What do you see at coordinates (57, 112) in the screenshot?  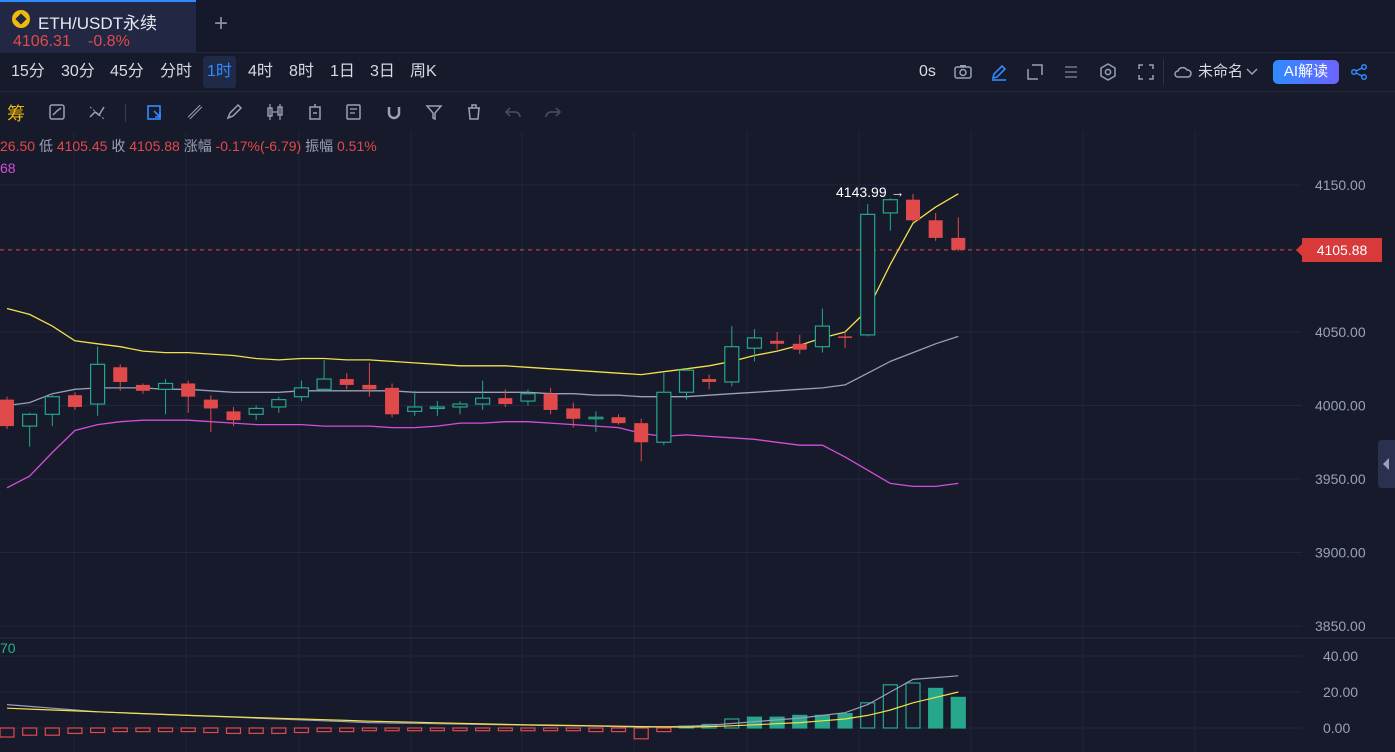 I see `auto-draw-icon` at bounding box center [57, 112].